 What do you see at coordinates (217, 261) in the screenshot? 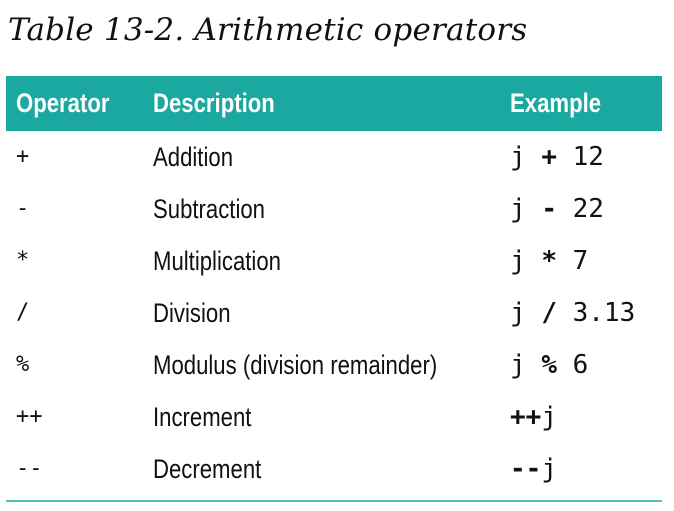
I see `description-cell: Multiplication` at bounding box center [217, 261].